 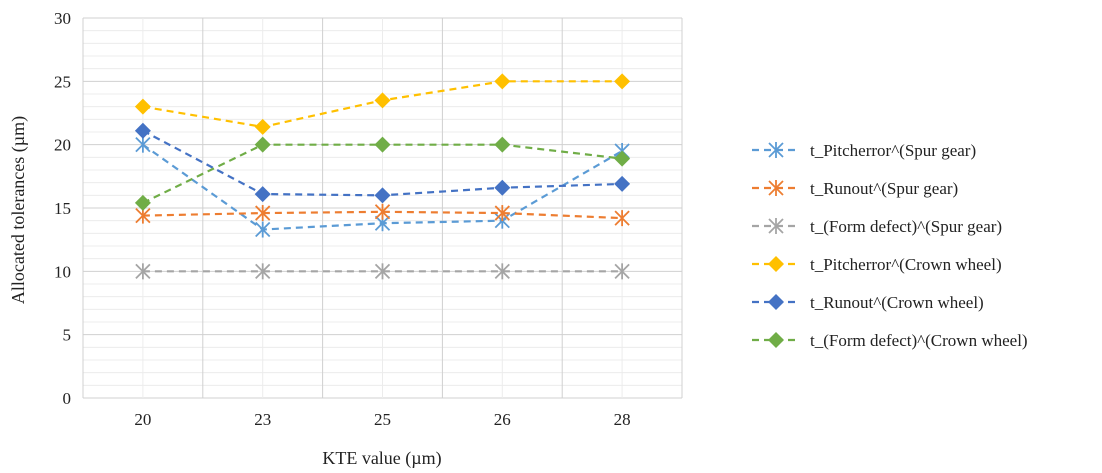 What do you see at coordinates (884, 188) in the screenshot?
I see `legend-label: t_Runout^(Spur gear)` at bounding box center [884, 188].